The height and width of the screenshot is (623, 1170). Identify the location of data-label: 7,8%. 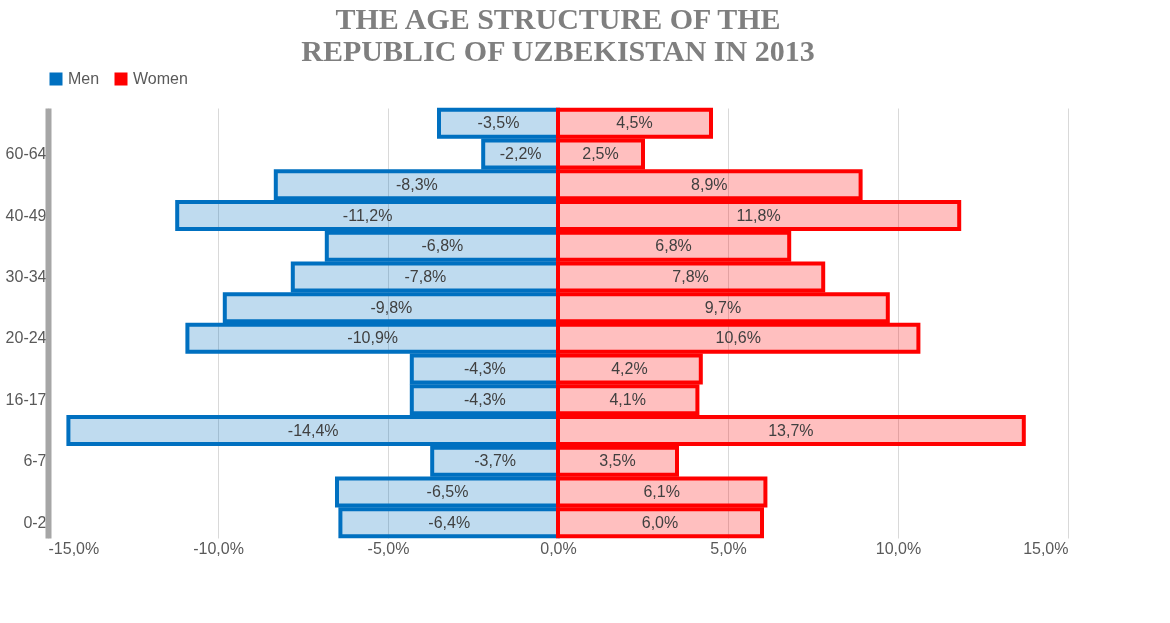
(690, 276).